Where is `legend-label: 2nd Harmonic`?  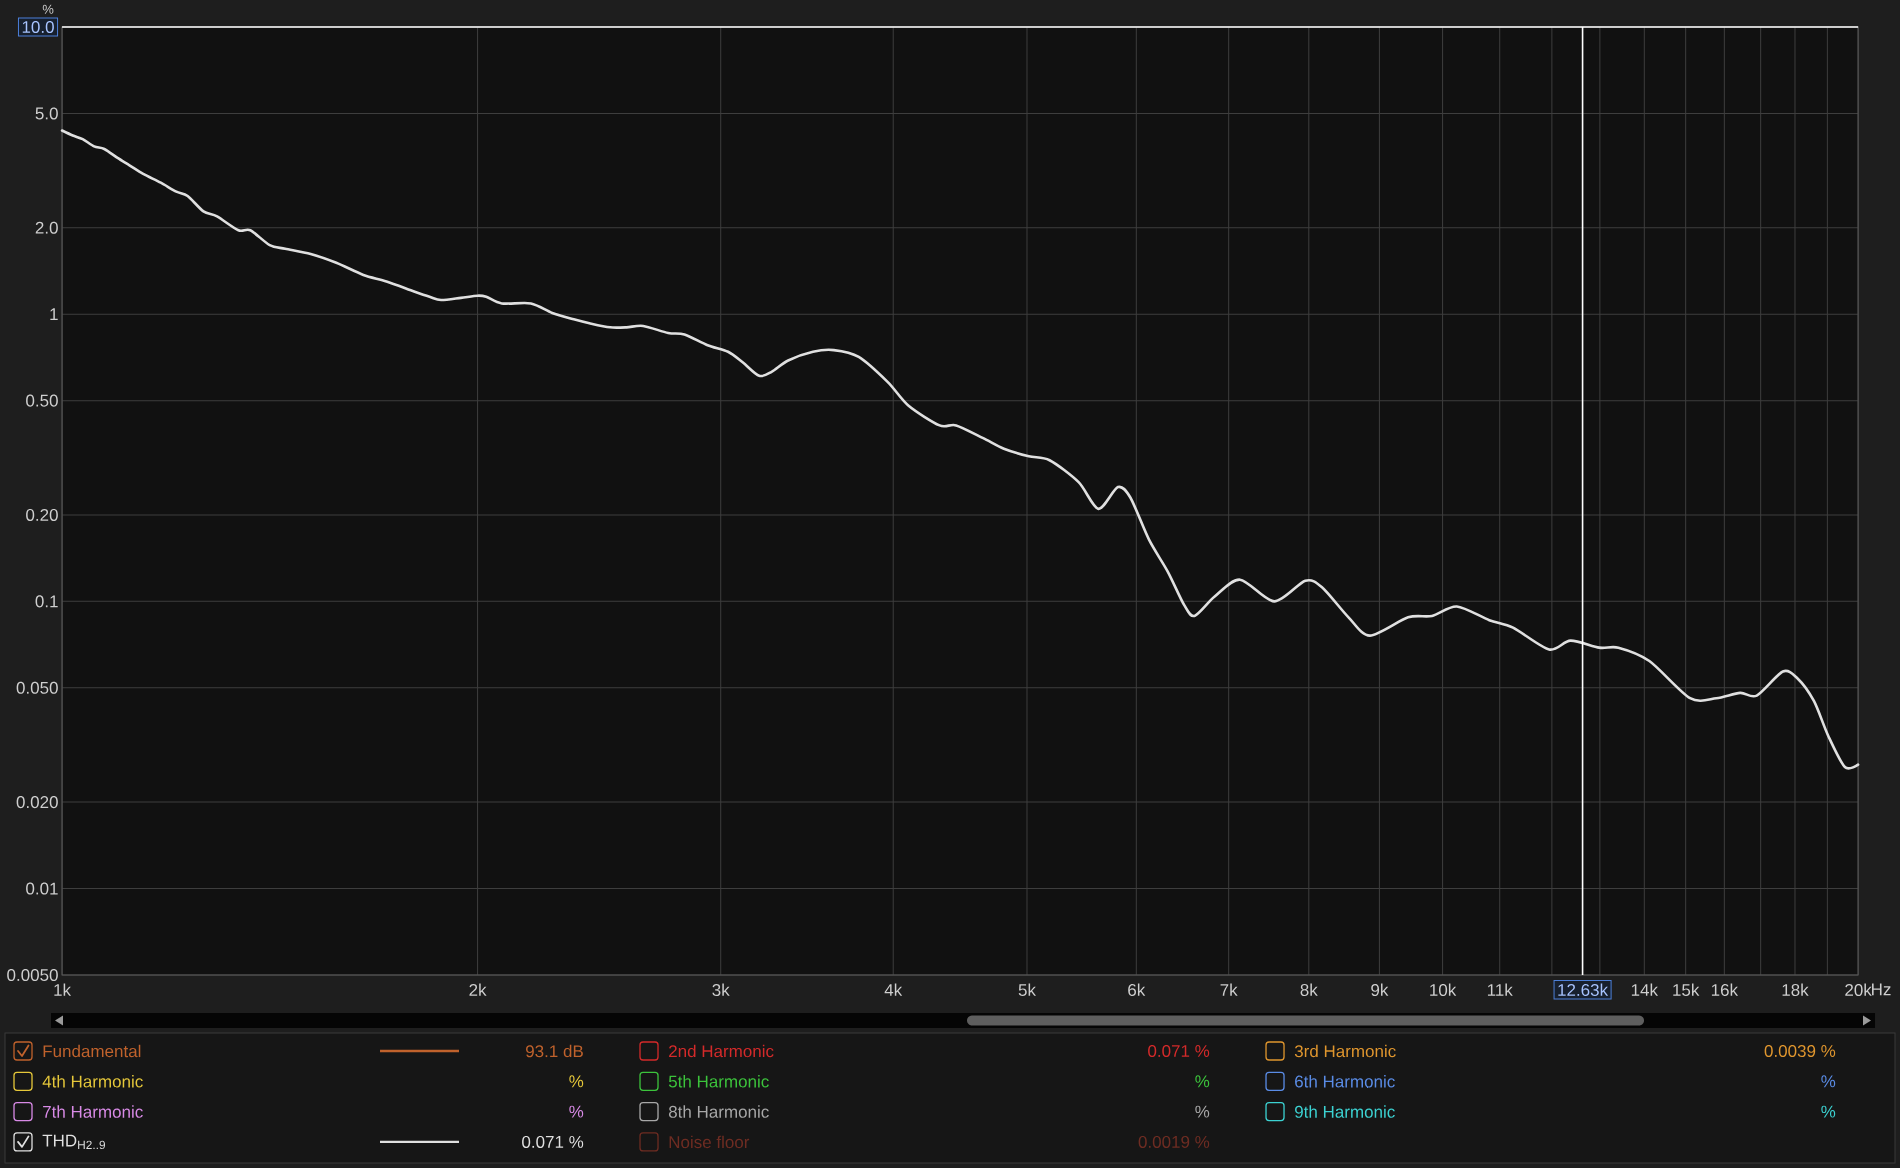
legend-label: 2nd Harmonic is located at coordinates (721, 1051).